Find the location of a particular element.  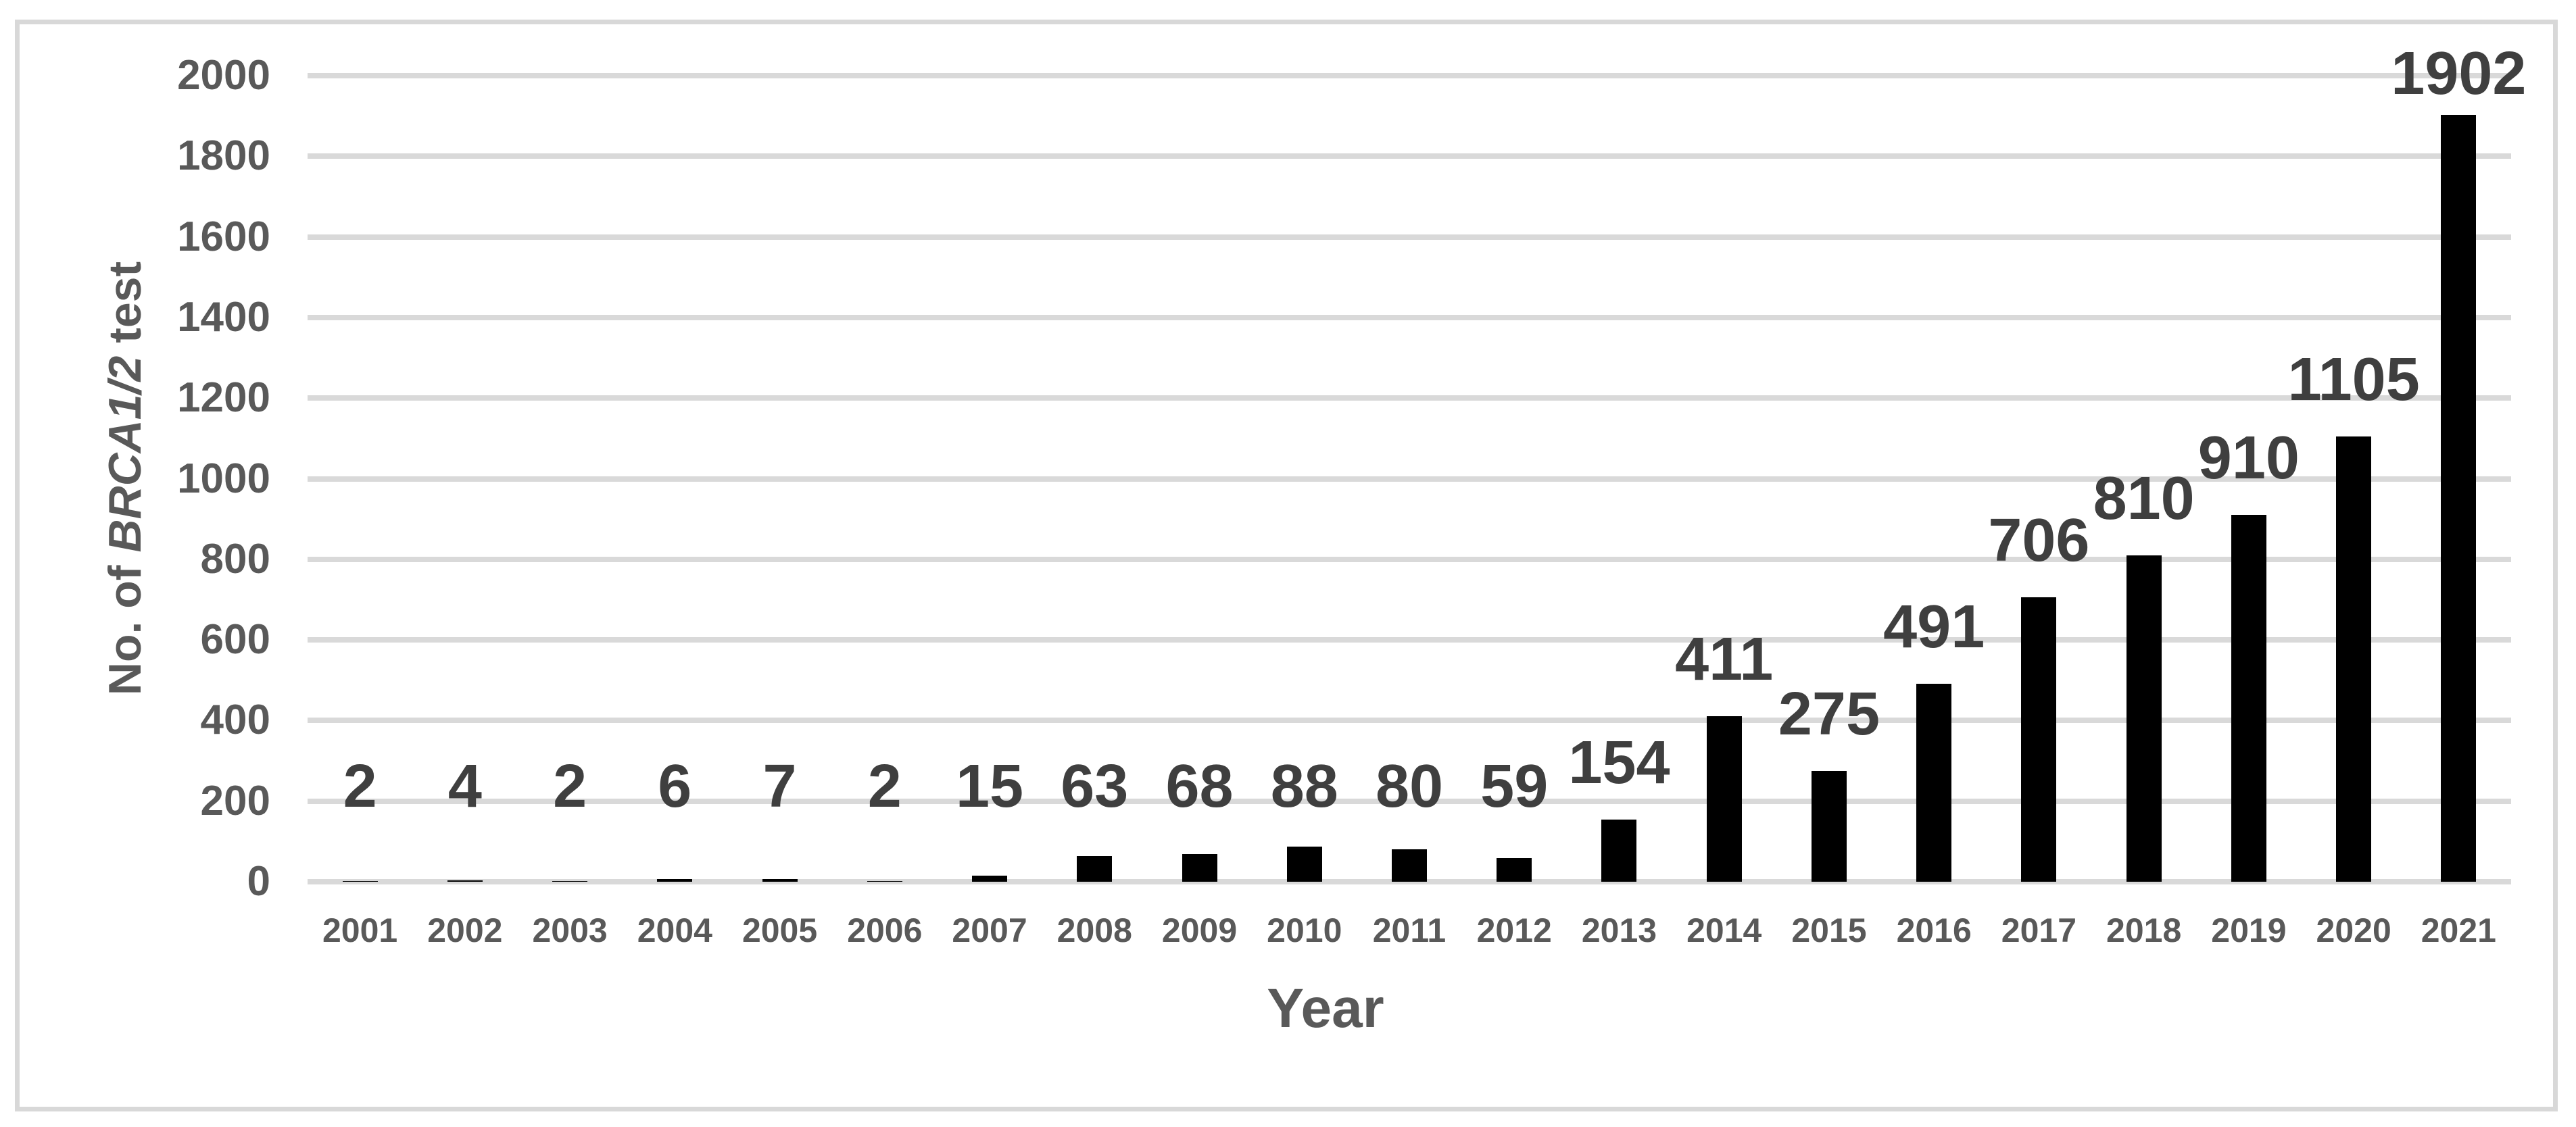

bar-value-label: 88 is located at coordinates (1304, 786).